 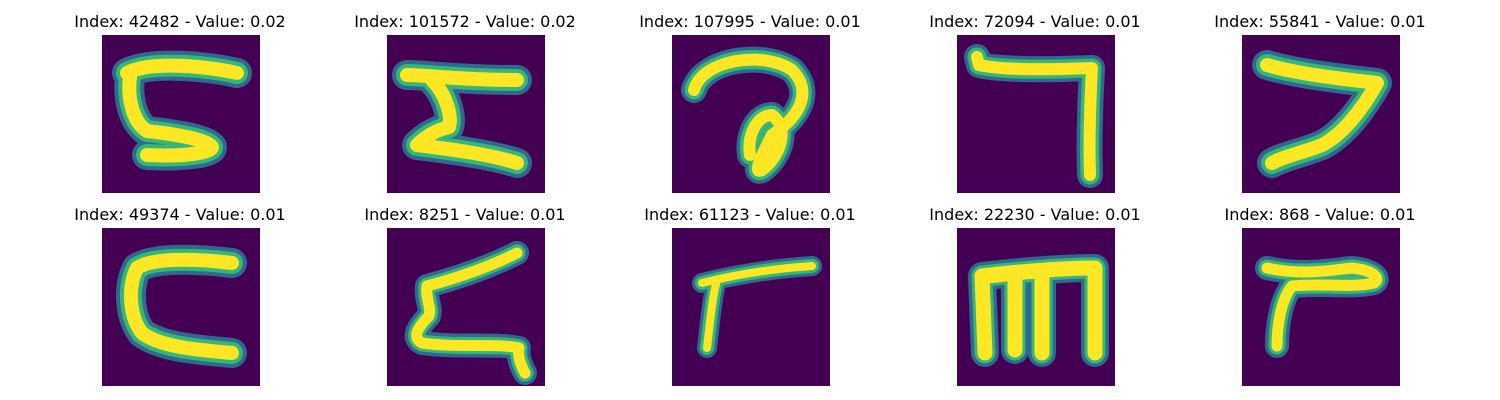 I want to click on panel-title: Index: 55841 - Value: 0.01, so click(x=1320, y=21).